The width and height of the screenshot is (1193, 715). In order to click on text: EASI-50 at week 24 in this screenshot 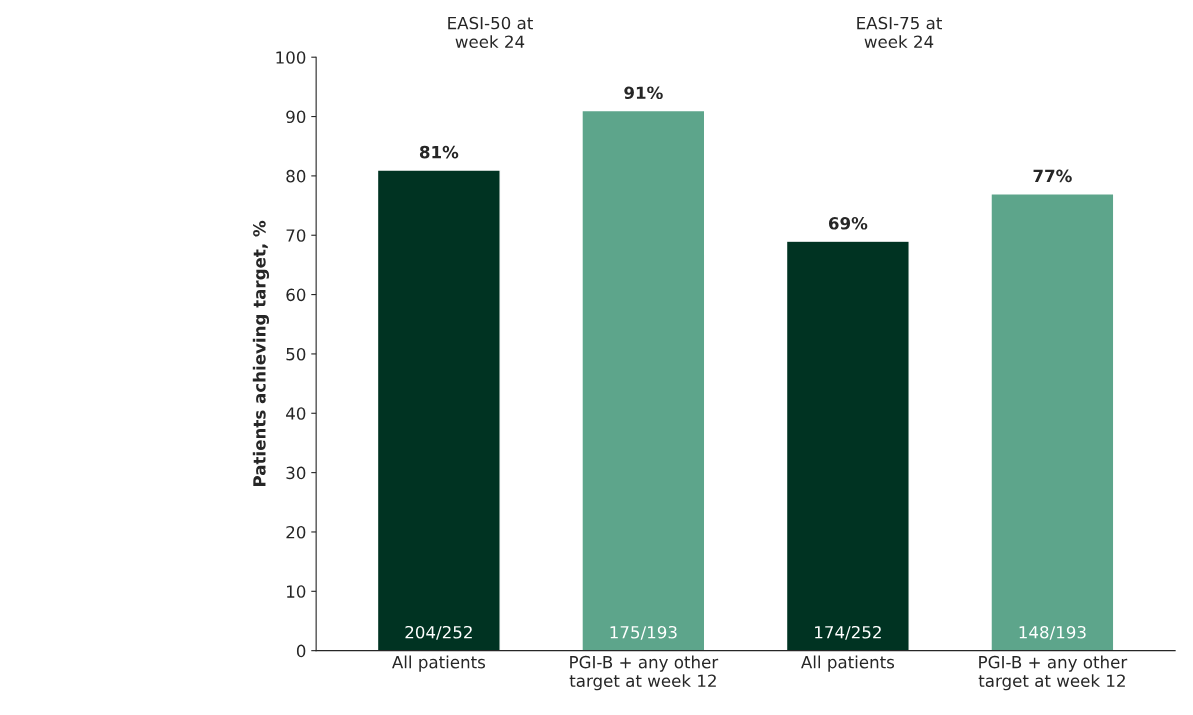, I will do `click(490, 32)`.